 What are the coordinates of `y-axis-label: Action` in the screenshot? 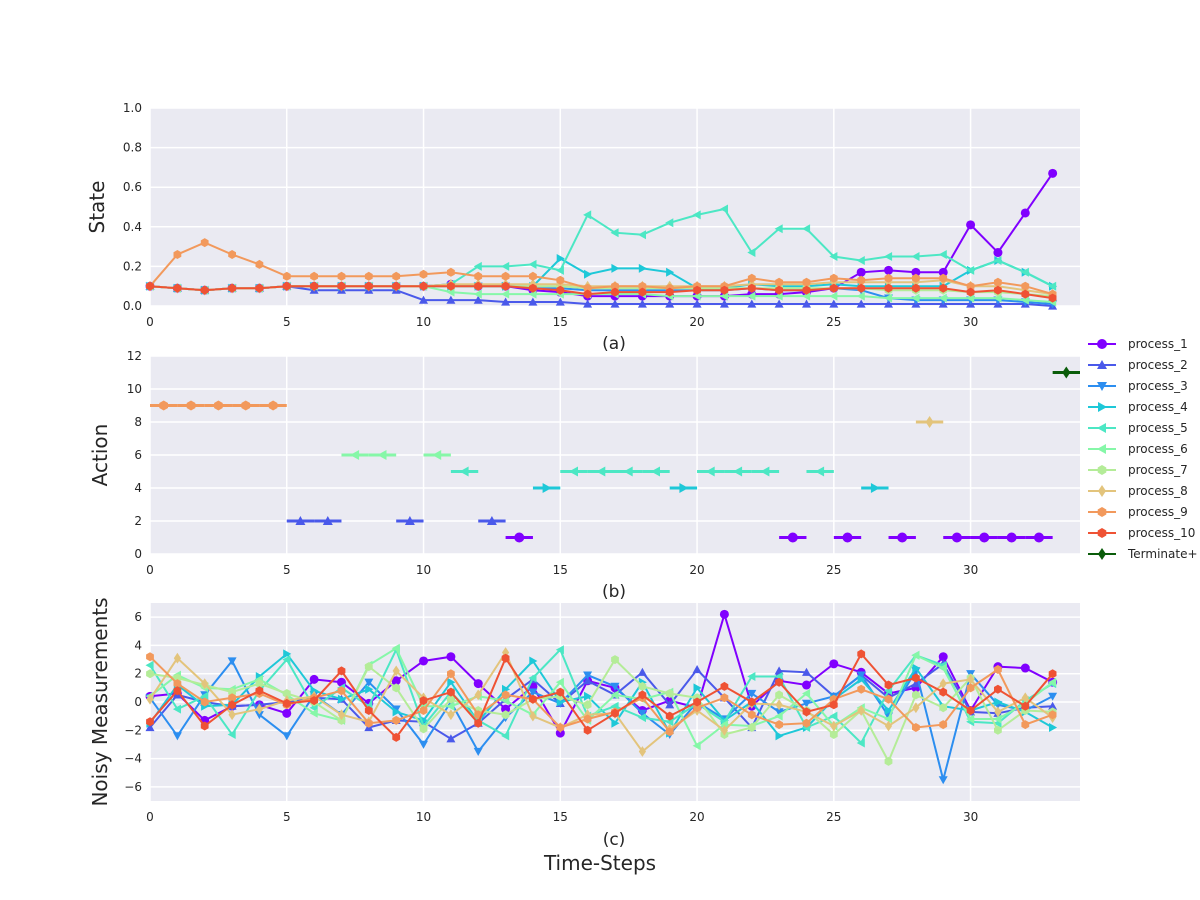 It's located at (100, 455).